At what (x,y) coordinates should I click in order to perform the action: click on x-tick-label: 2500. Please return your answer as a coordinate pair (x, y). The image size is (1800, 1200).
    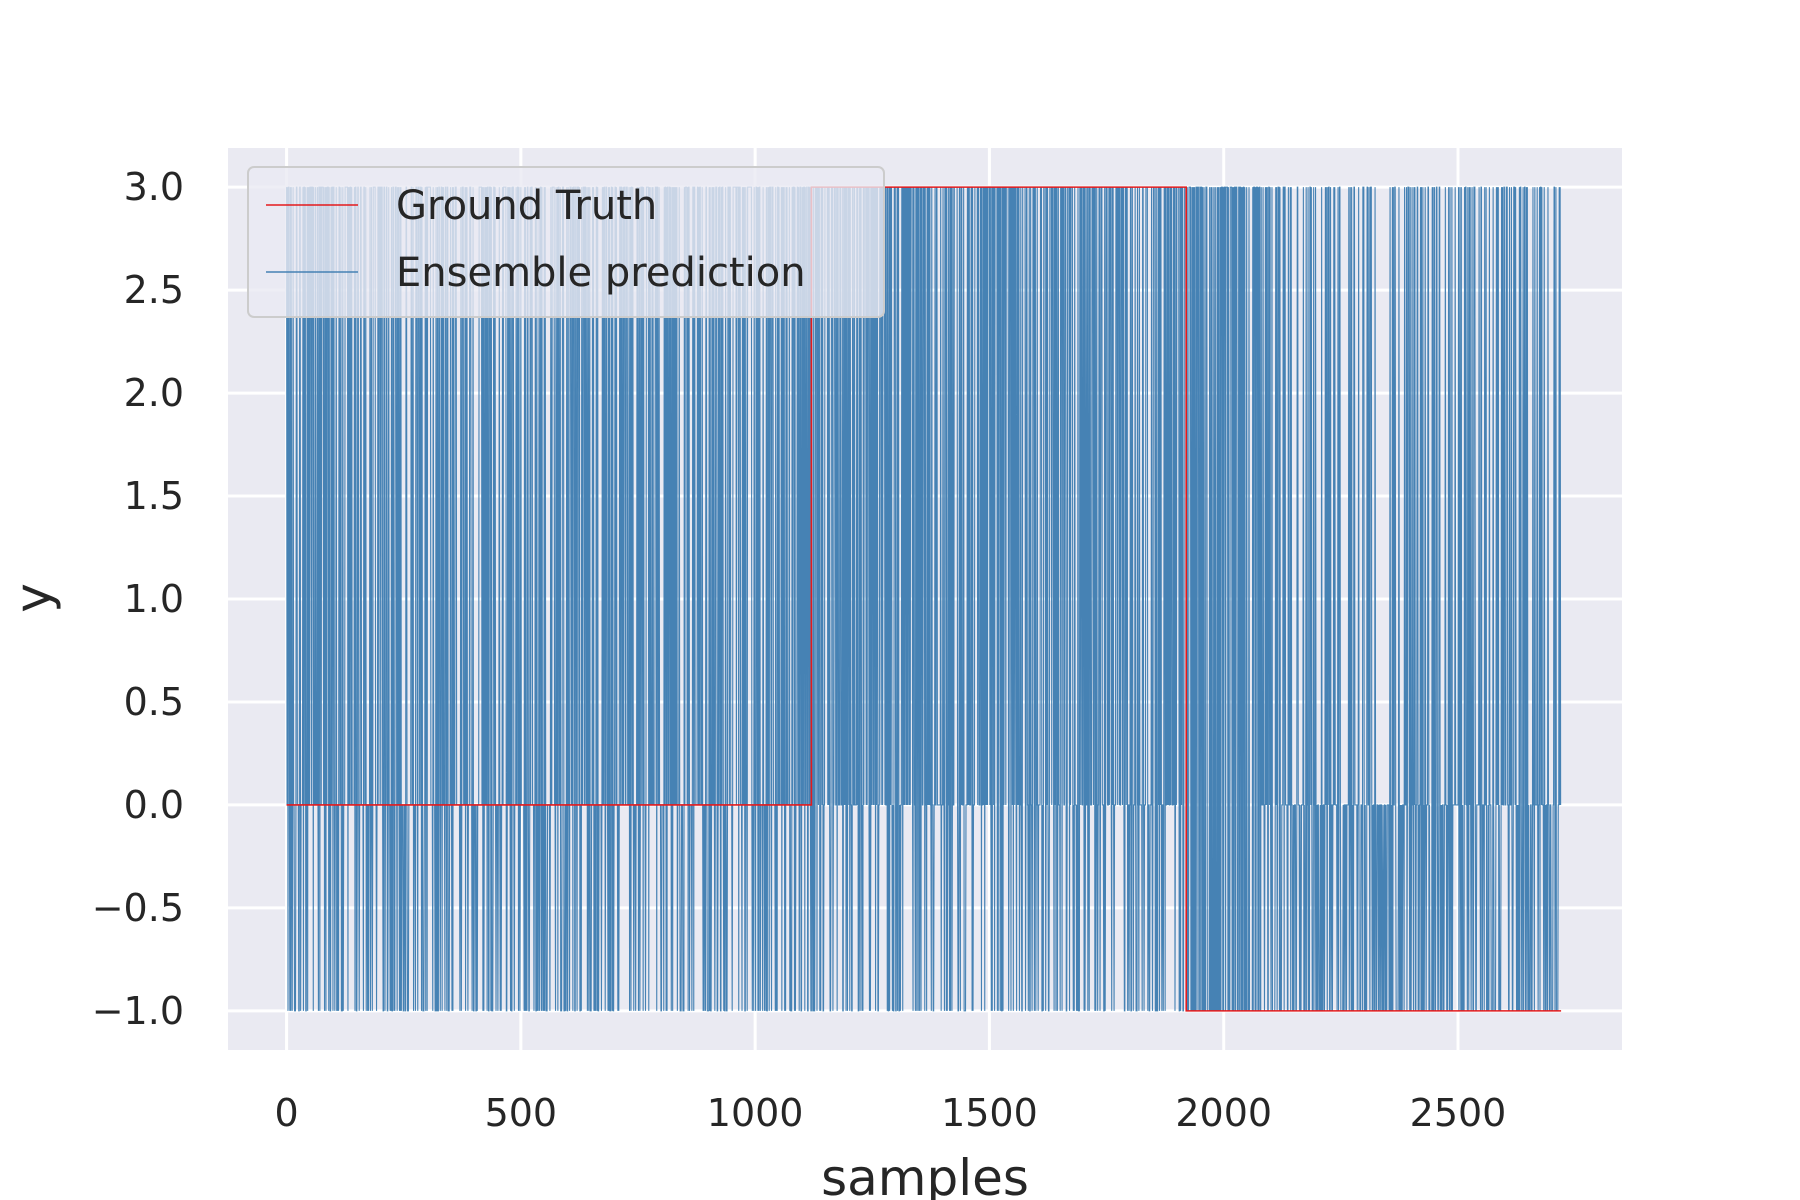
    Looking at the image, I should click on (1458, 1113).